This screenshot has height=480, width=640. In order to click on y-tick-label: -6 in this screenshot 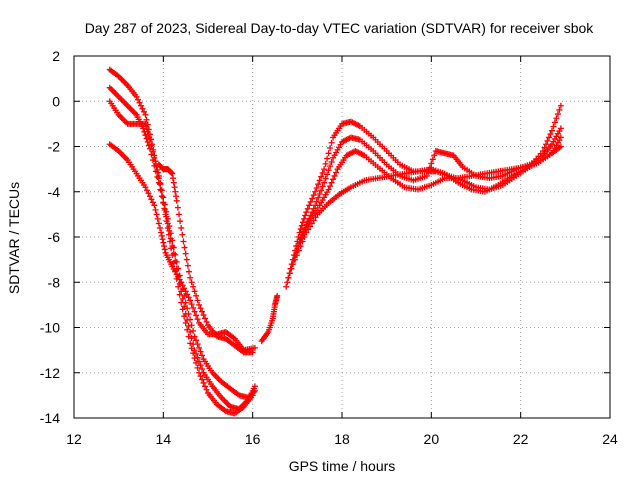, I will do `click(54, 237)`.